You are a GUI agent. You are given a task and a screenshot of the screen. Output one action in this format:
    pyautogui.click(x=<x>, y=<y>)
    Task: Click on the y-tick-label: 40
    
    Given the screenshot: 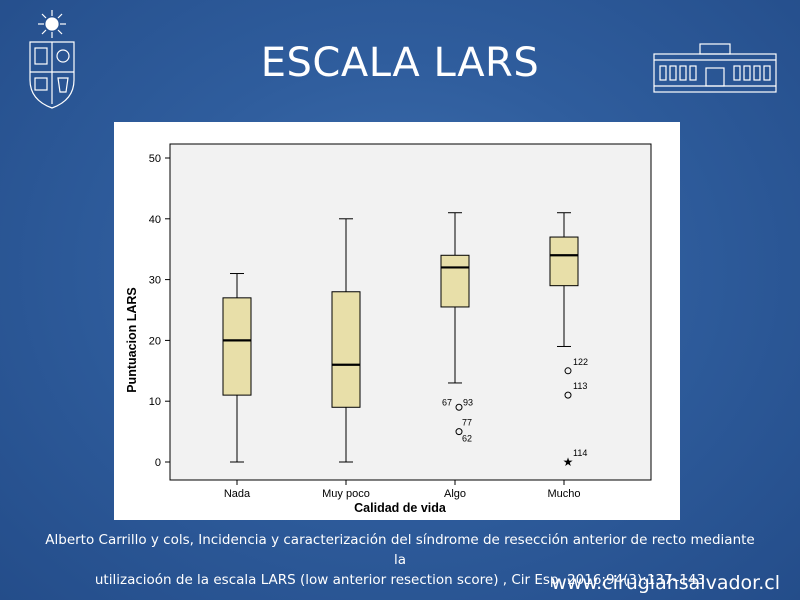 What is the action you would take?
    pyautogui.click(x=155, y=220)
    